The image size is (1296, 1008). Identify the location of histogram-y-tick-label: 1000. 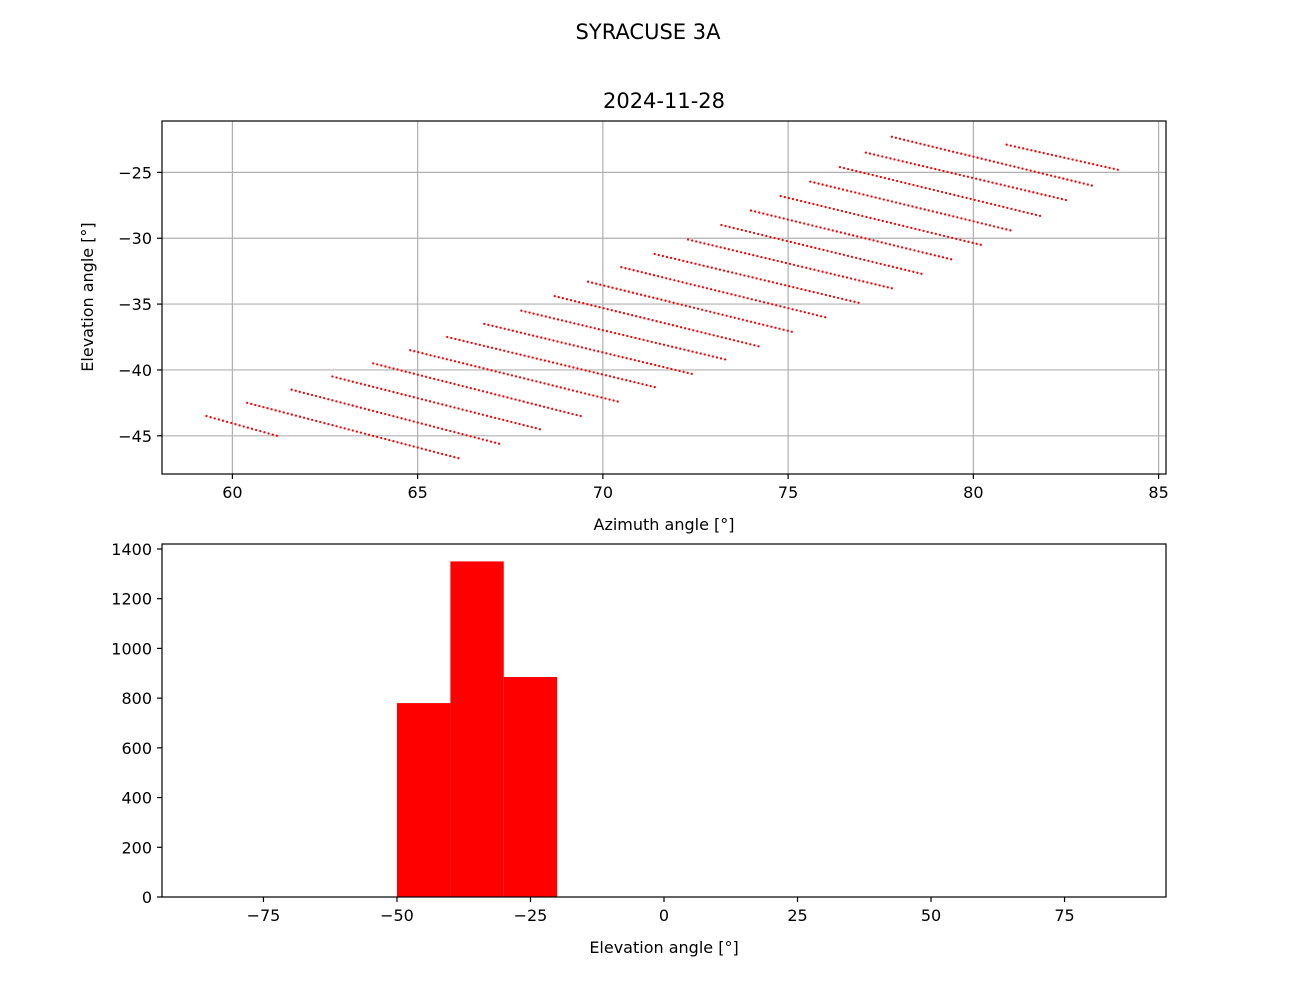
(131, 648).